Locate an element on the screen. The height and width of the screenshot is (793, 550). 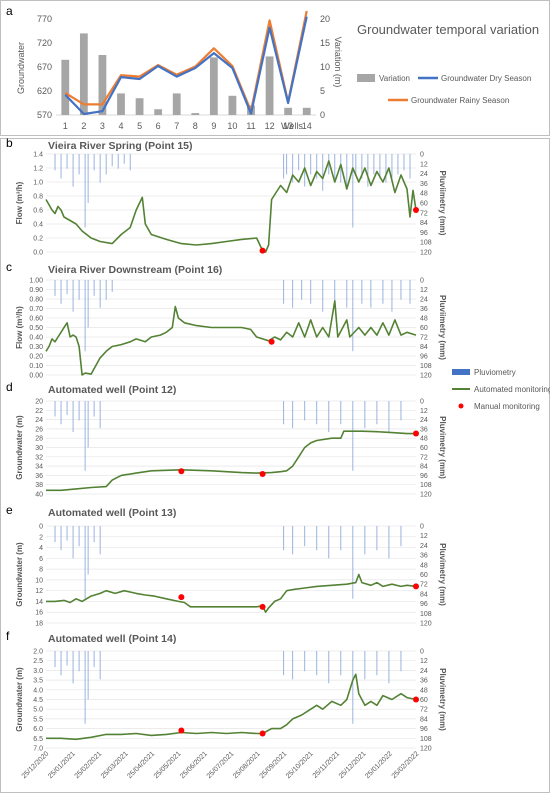
panel-b-y2tick-4: 48 is located at coordinates (424, 194).